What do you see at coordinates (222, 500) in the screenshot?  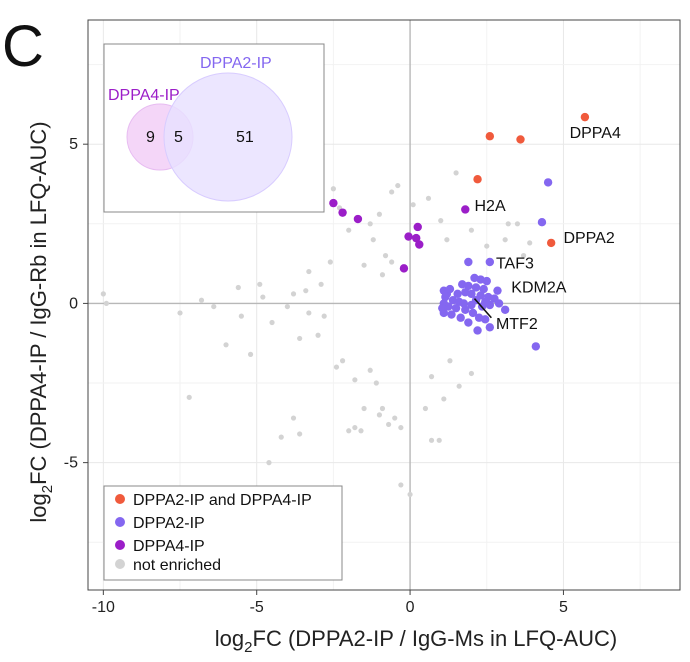 I see `legend-label-both: DPPA2-IP and DPPA4-IP` at bounding box center [222, 500].